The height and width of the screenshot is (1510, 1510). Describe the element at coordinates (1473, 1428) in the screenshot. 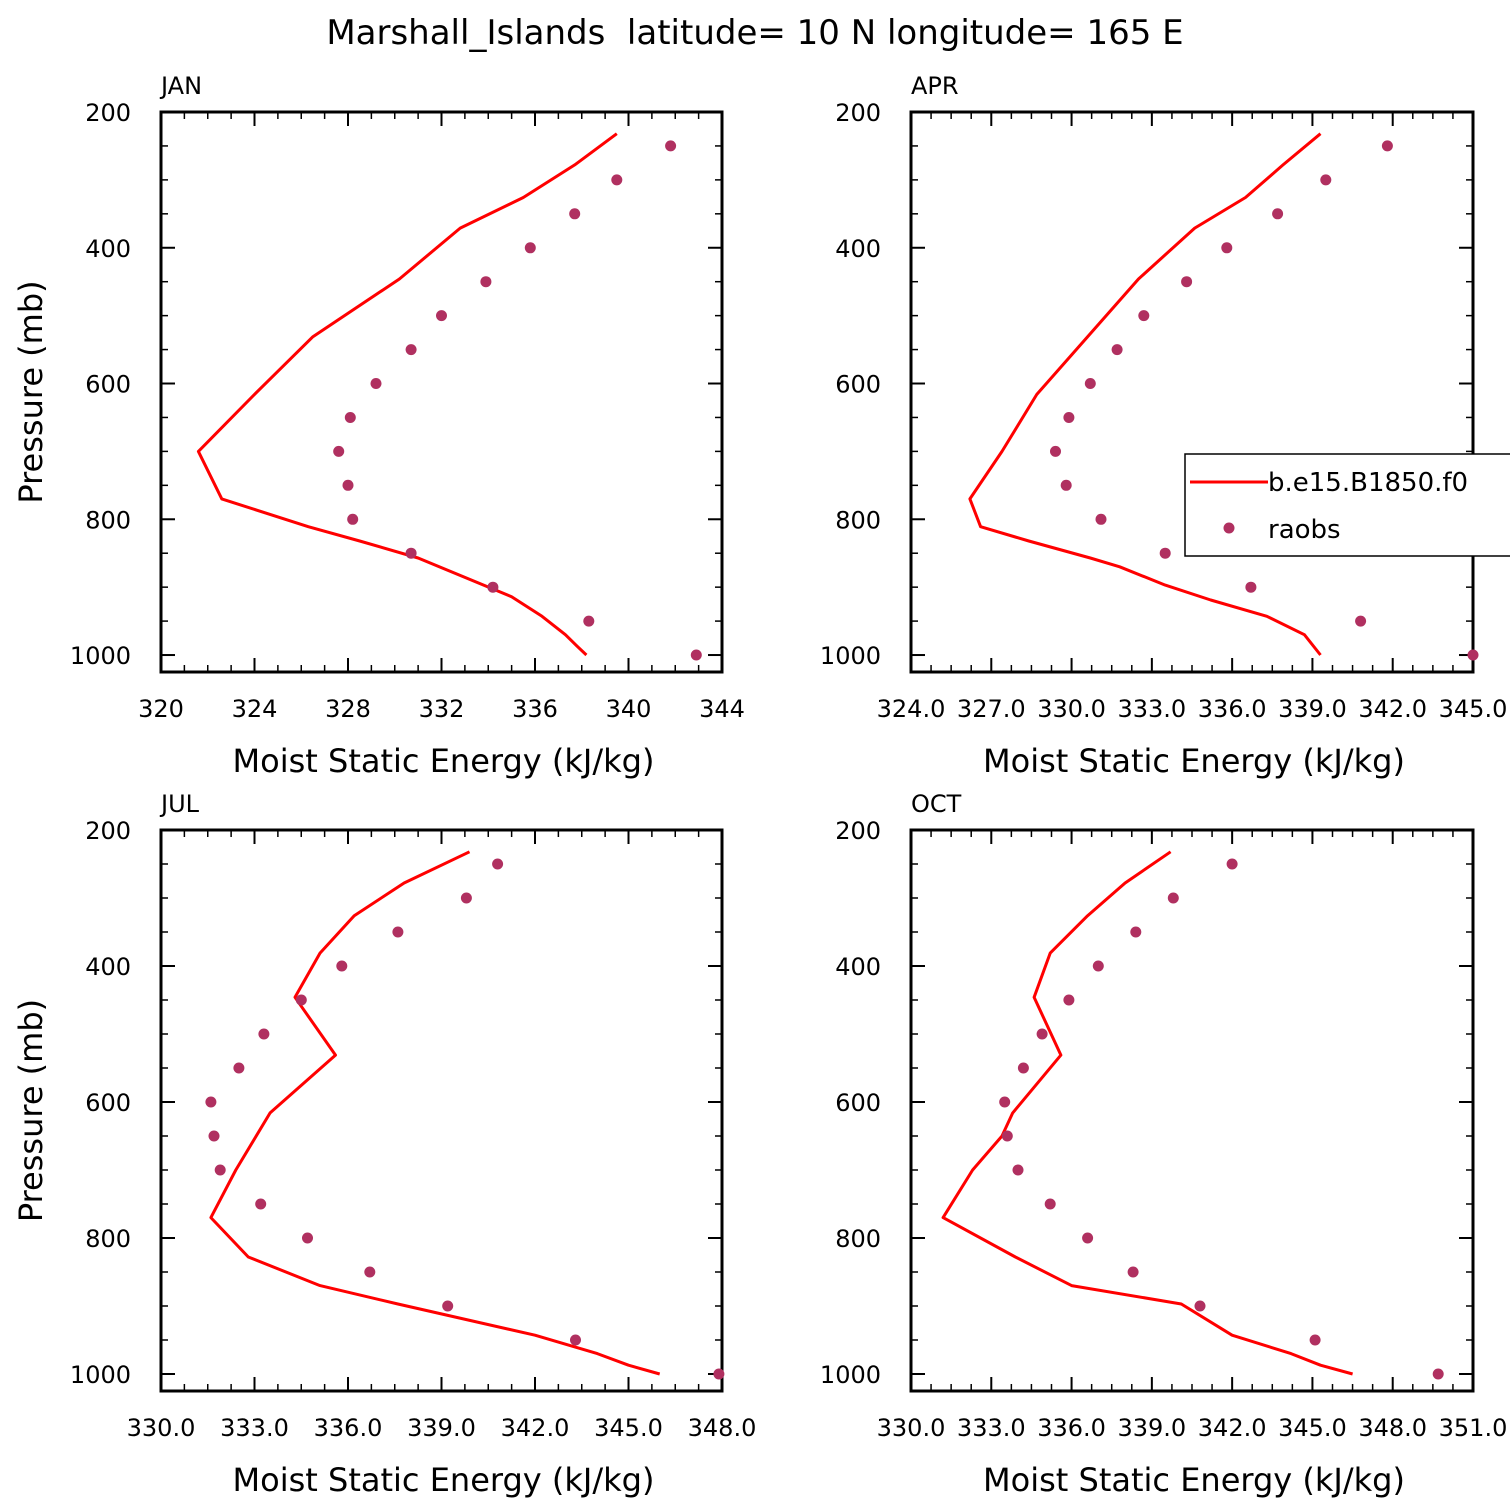

I see `x-tick-label: 351.0` at that location.